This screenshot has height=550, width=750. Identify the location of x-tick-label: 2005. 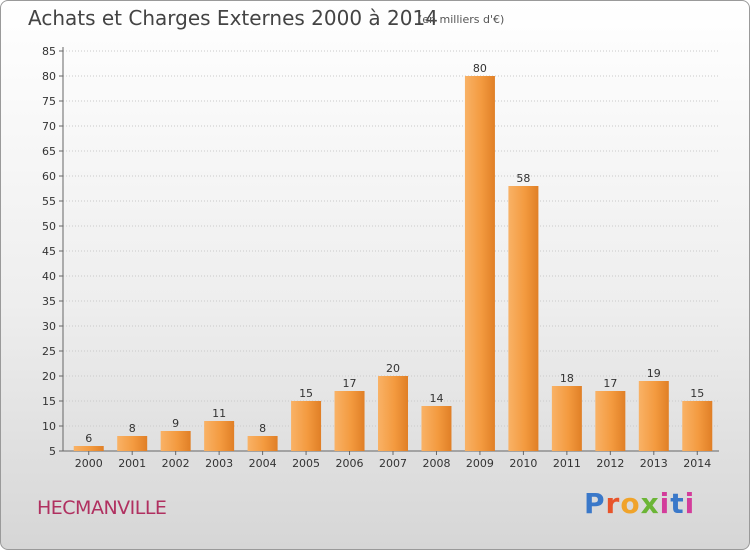
(306, 463).